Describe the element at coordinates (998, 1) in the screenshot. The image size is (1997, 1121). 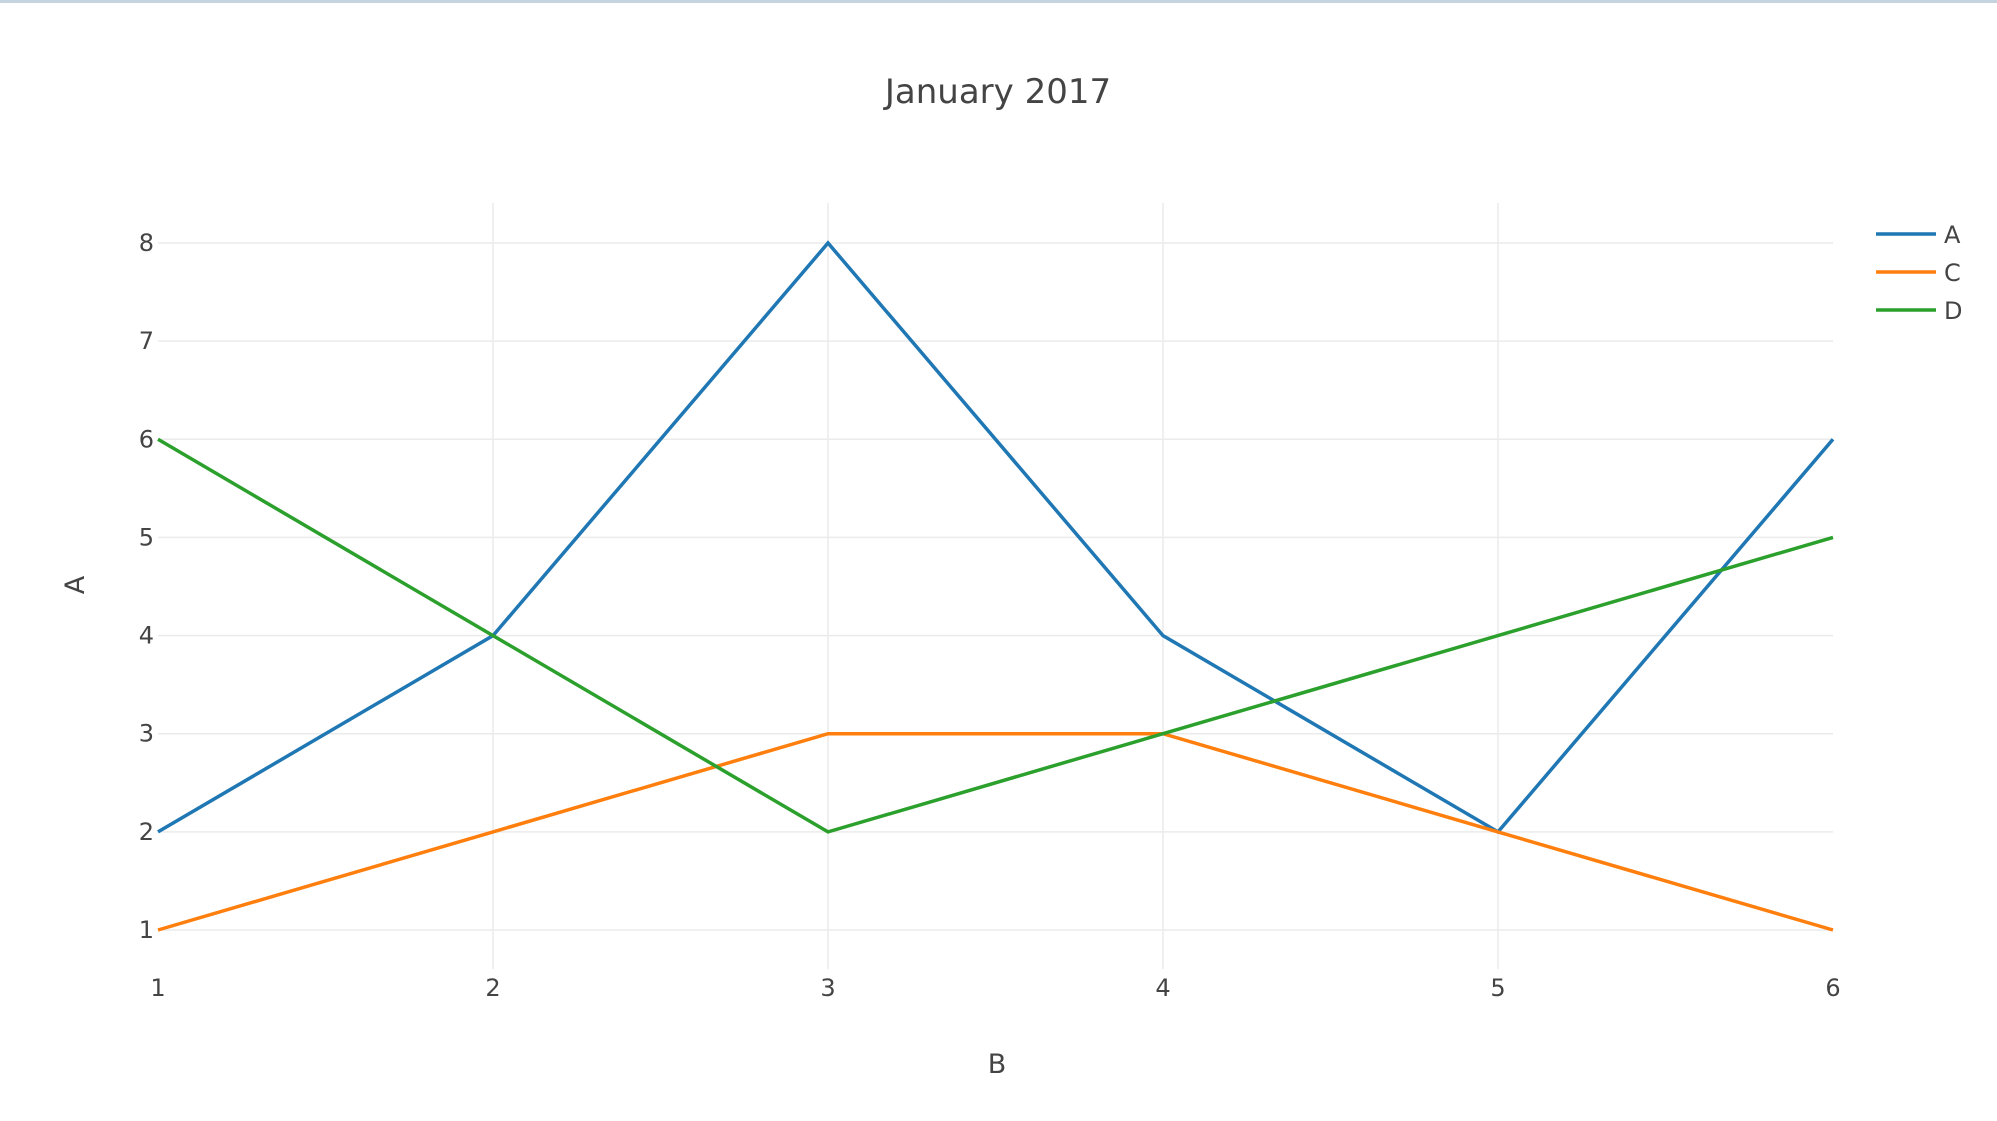
I see `top-border` at that location.